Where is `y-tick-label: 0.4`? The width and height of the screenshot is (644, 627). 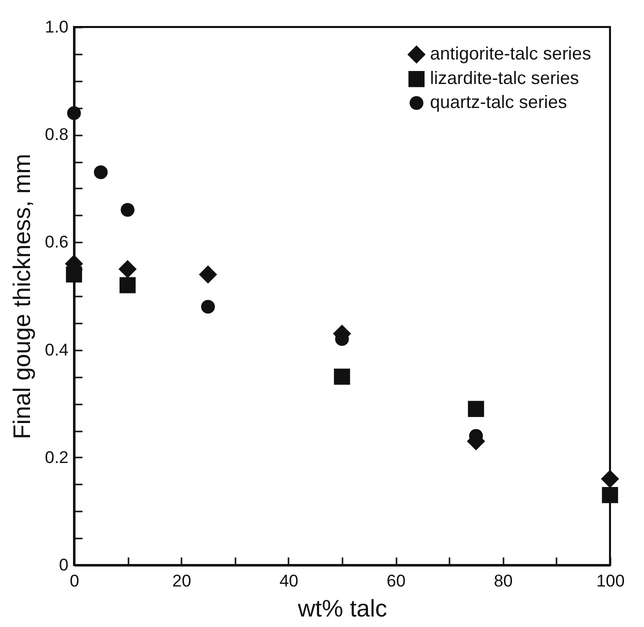 y-tick-label: 0.4 is located at coordinates (56, 350).